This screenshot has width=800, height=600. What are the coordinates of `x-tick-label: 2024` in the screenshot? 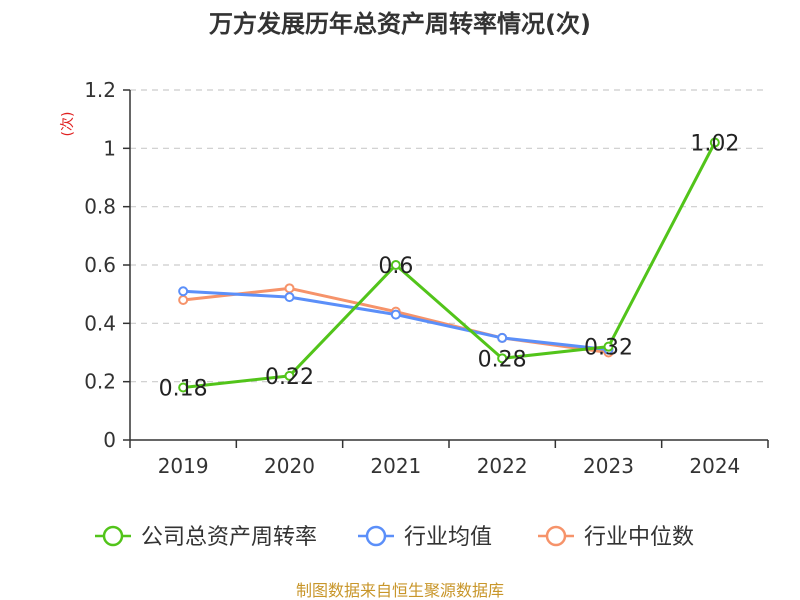 It's located at (714, 466).